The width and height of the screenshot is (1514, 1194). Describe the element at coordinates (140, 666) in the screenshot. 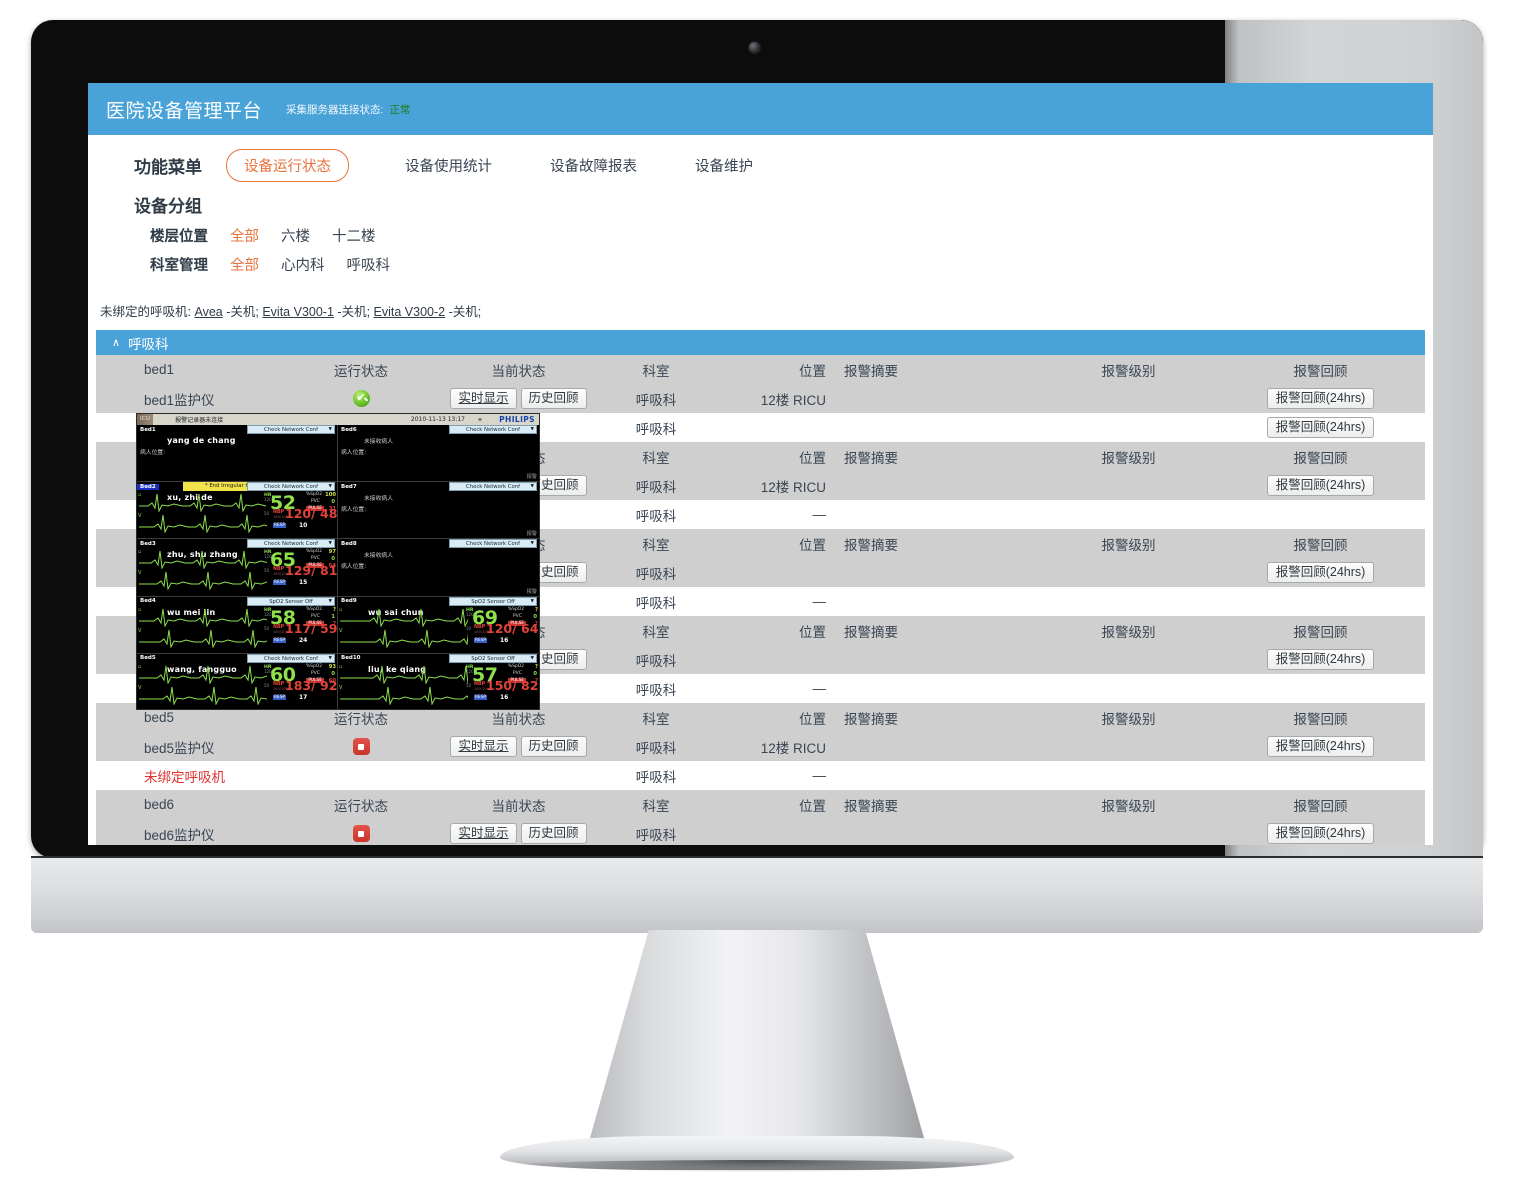

I see `ecg-lead-ii-label: ▫` at that location.